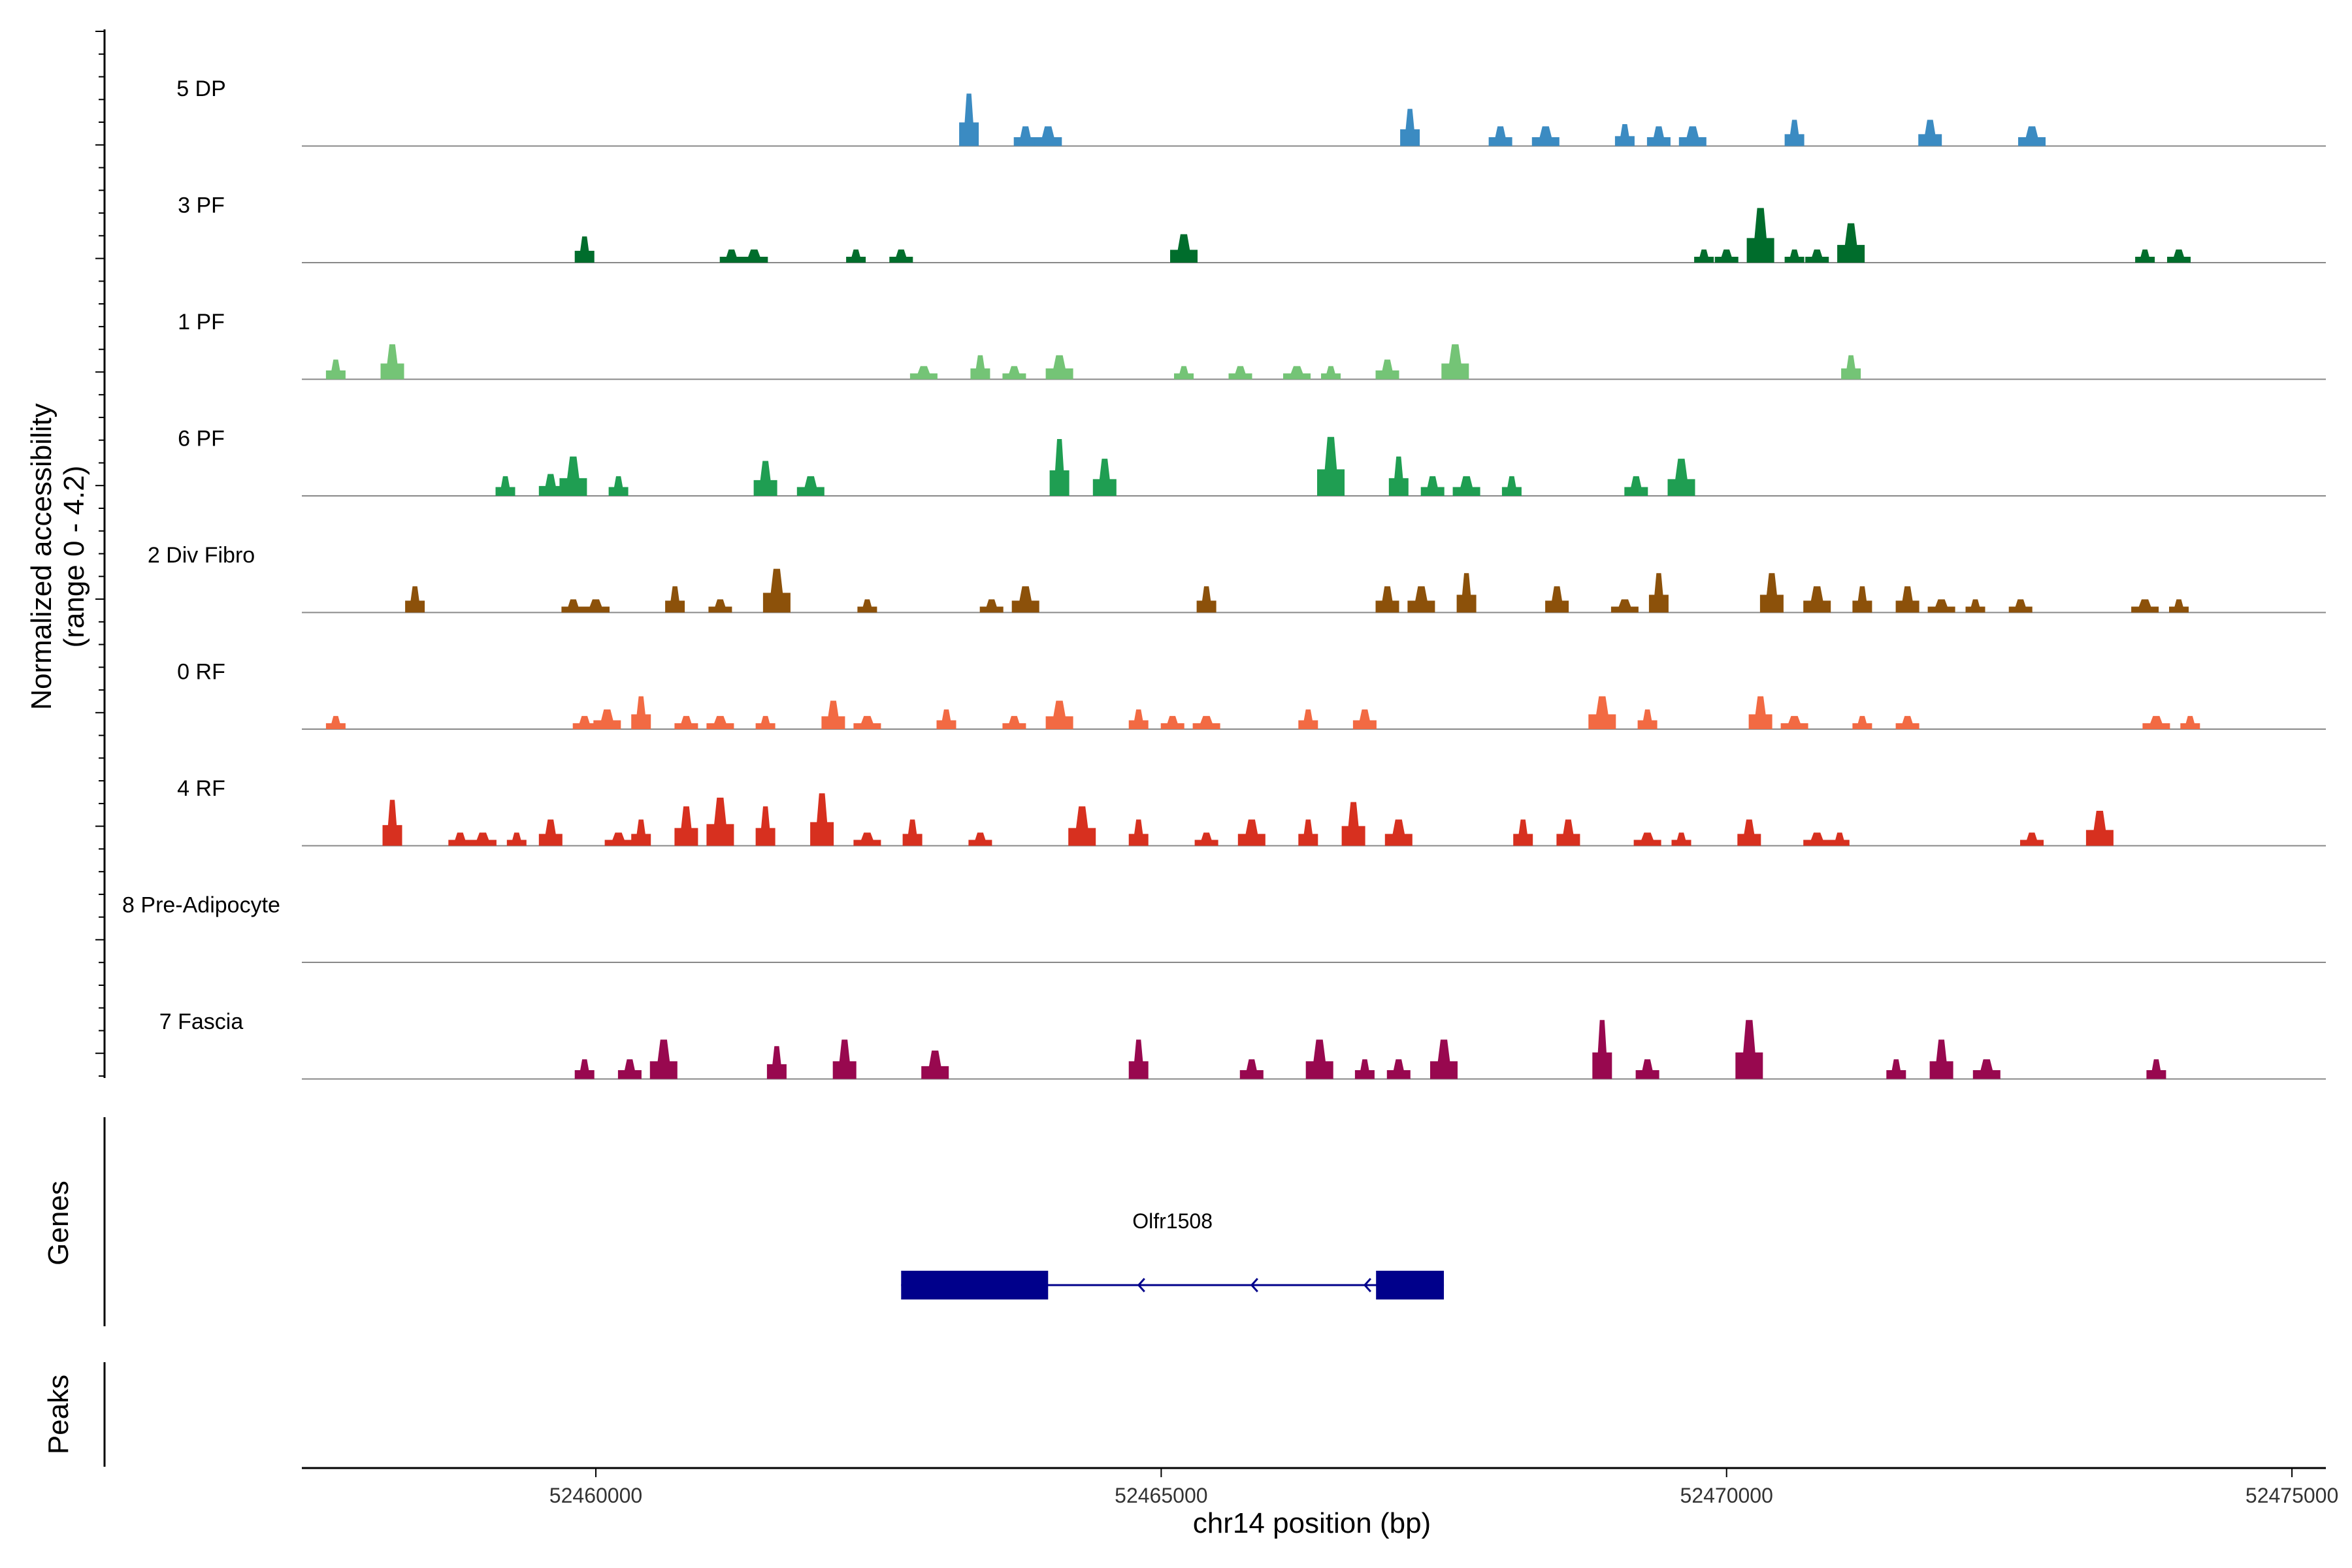  What do you see at coordinates (74, 557) in the screenshot?
I see `y-axis-title-line2: (range 0 - 4.2)` at bounding box center [74, 557].